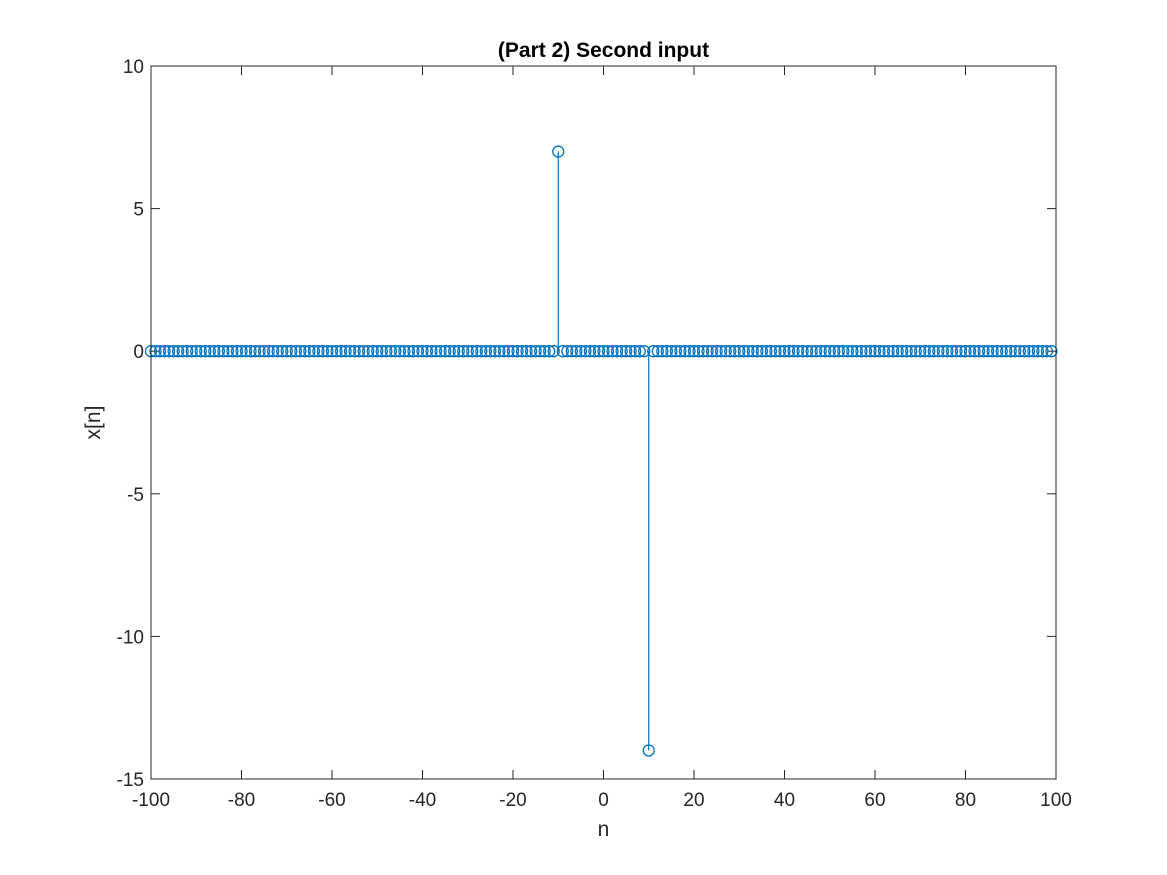 The height and width of the screenshot is (875, 1167). What do you see at coordinates (603, 800) in the screenshot?
I see `x-tick-label: 0` at bounding box center [603, 800].